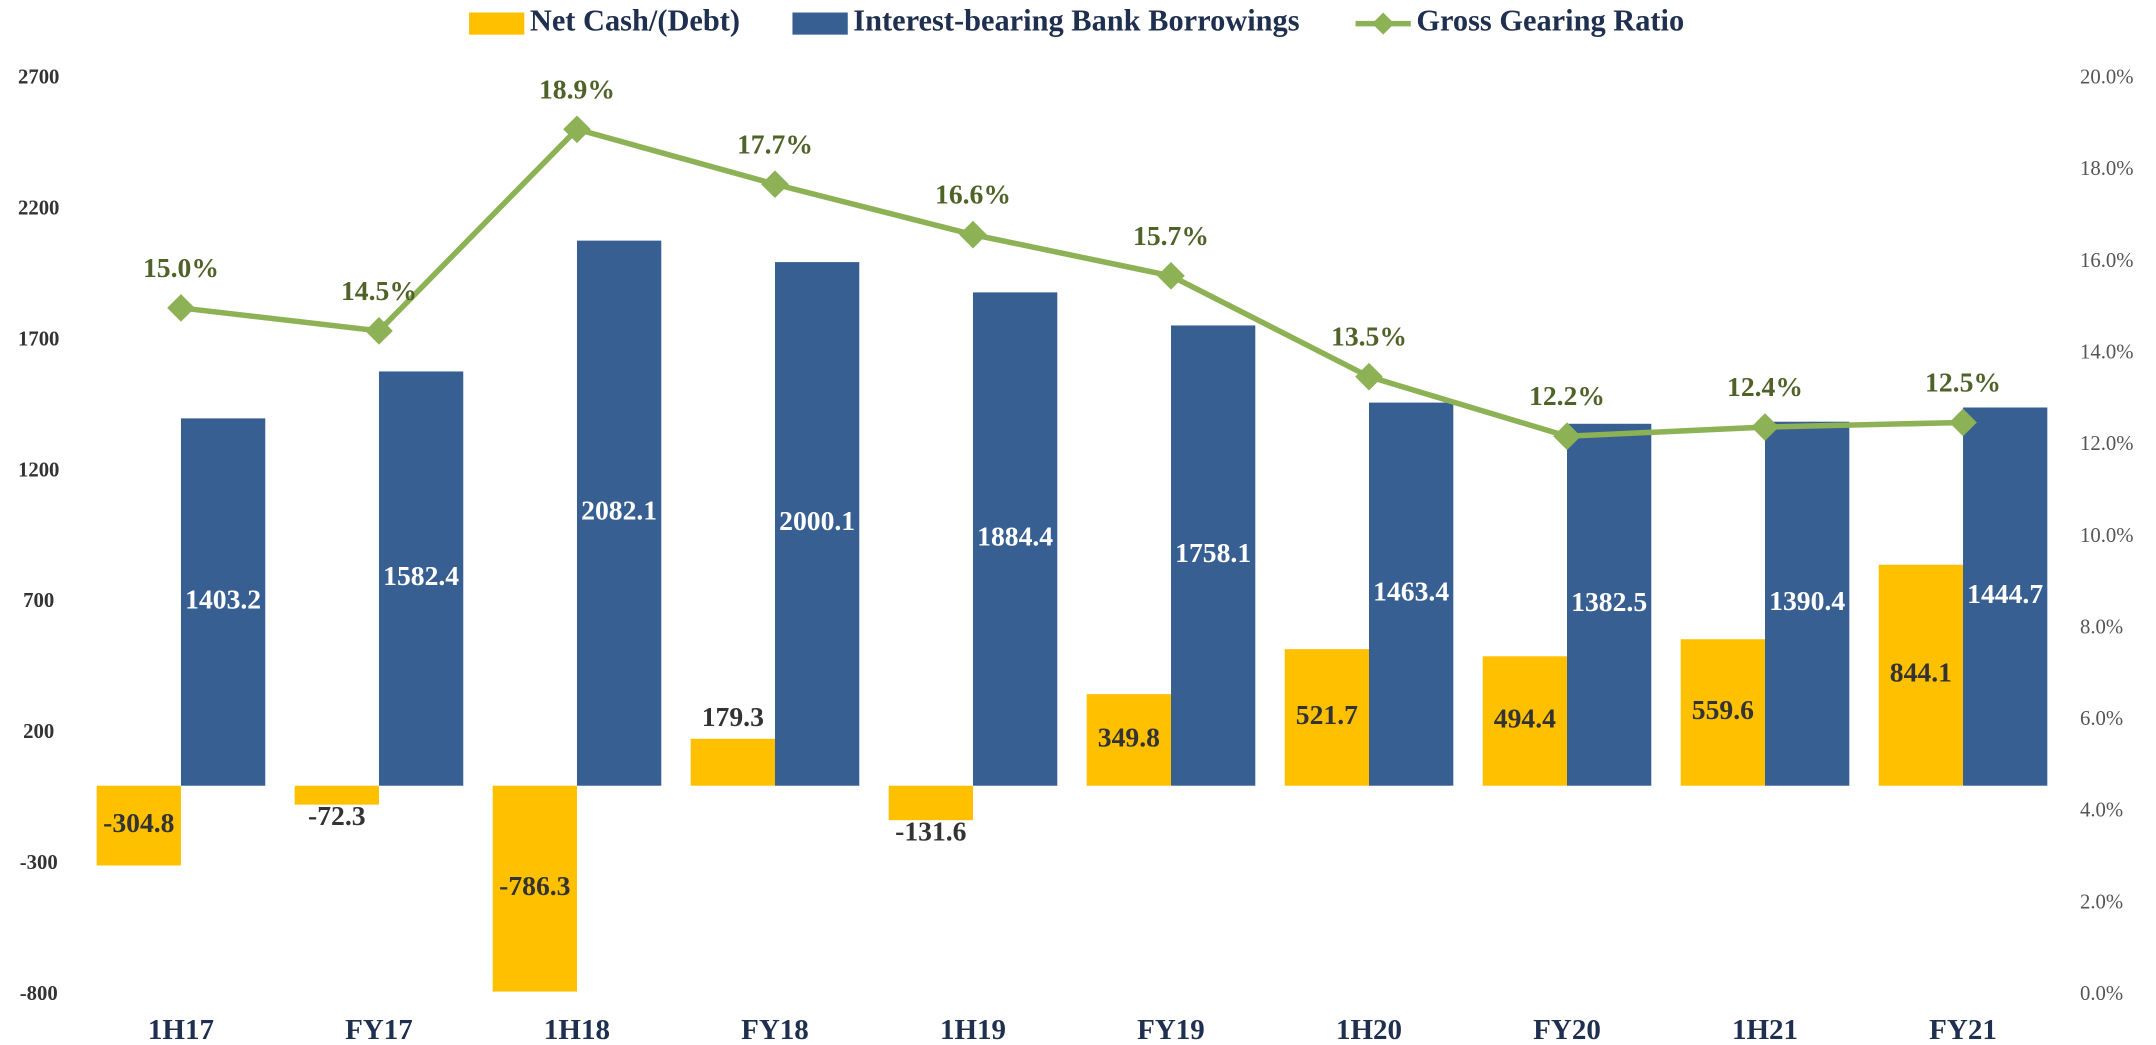 This screenshot has width=2156, height=1045. What do you see at coordinates (930, 830) in the screenshot?
I see `bar-value-label: -131.6` at bounding box center [930, 830].